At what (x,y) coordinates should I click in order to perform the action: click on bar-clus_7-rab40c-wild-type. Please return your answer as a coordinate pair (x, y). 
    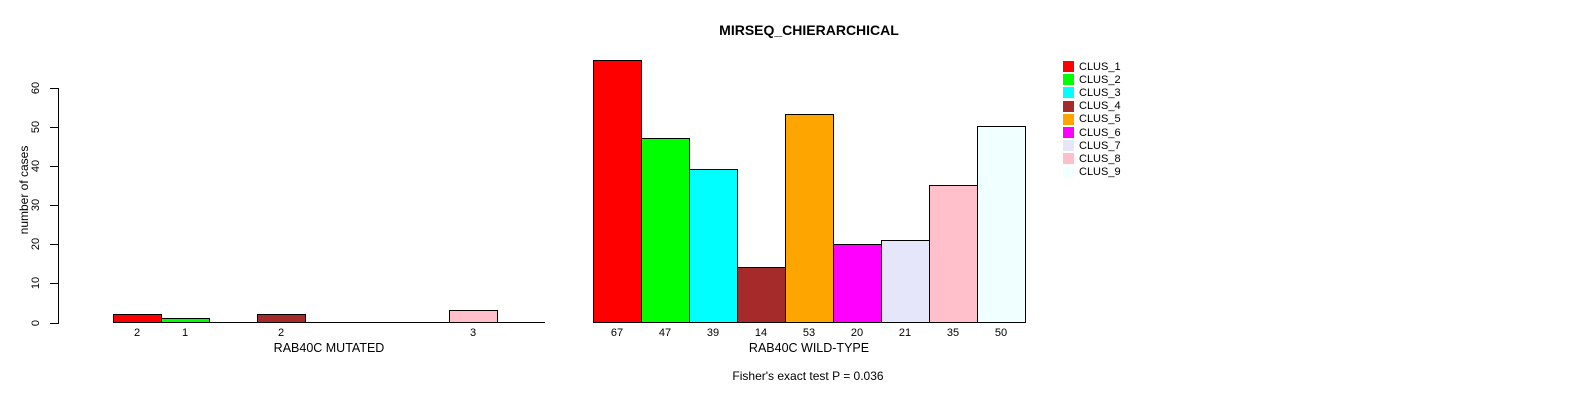
    Looking at the image, I should click on (905, 281).